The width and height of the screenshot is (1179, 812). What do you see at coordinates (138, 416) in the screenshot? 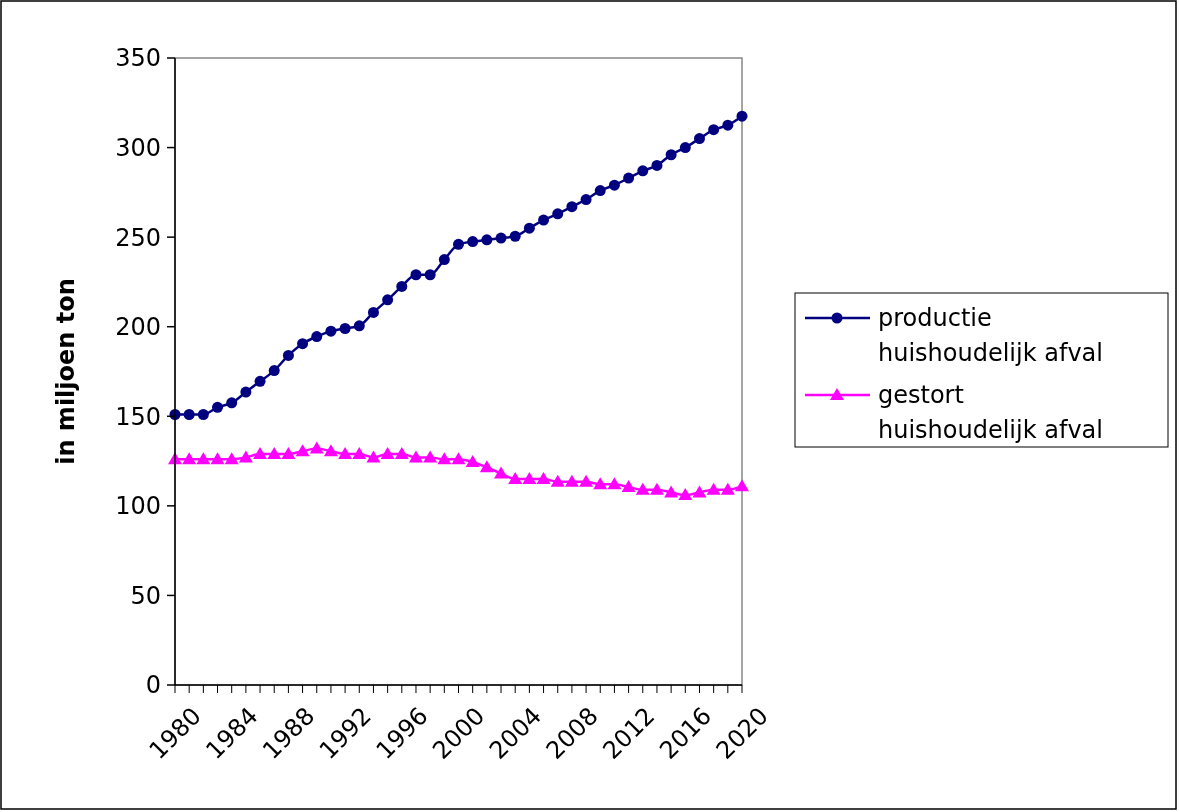
I see `y-tick-label: 150` at bounding box center [138, 416].